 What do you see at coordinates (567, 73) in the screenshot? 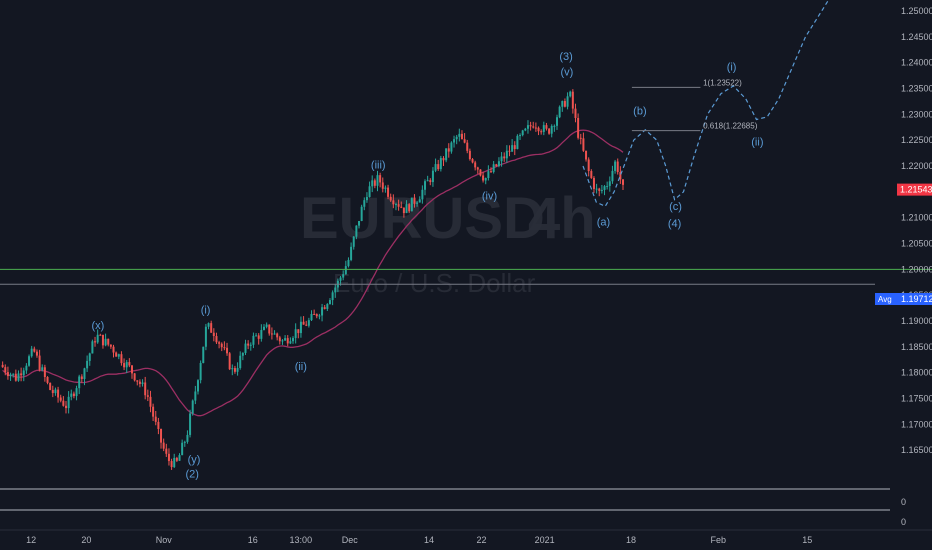
I see `wave-label: (v)` at bounding box center [567, 73].